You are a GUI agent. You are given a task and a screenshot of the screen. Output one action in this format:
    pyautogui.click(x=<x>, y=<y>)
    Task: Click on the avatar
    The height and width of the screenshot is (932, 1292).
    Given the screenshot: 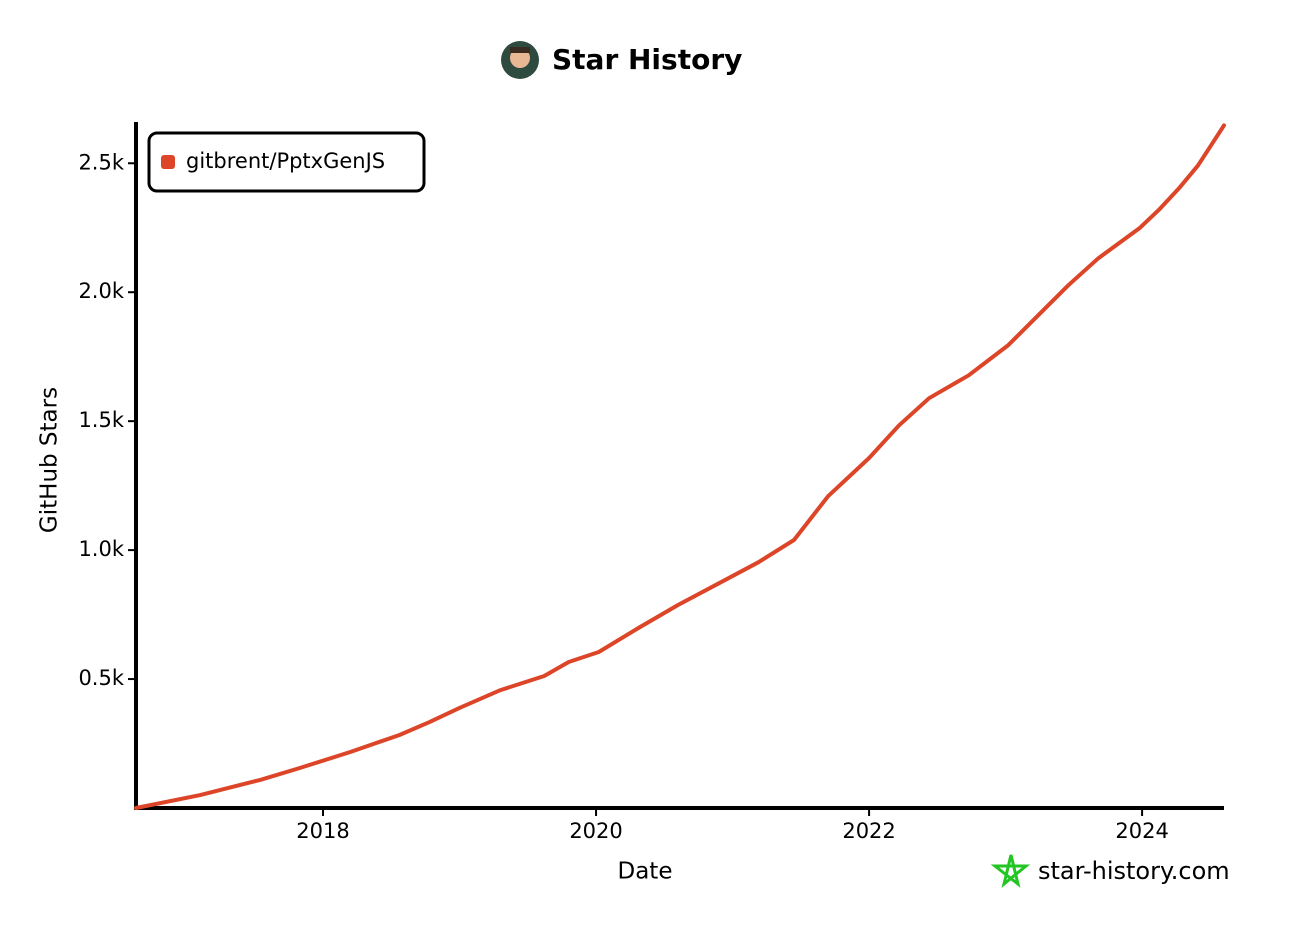 What is the action you would take?
    pyautogui.click(x=520, y=60)
    